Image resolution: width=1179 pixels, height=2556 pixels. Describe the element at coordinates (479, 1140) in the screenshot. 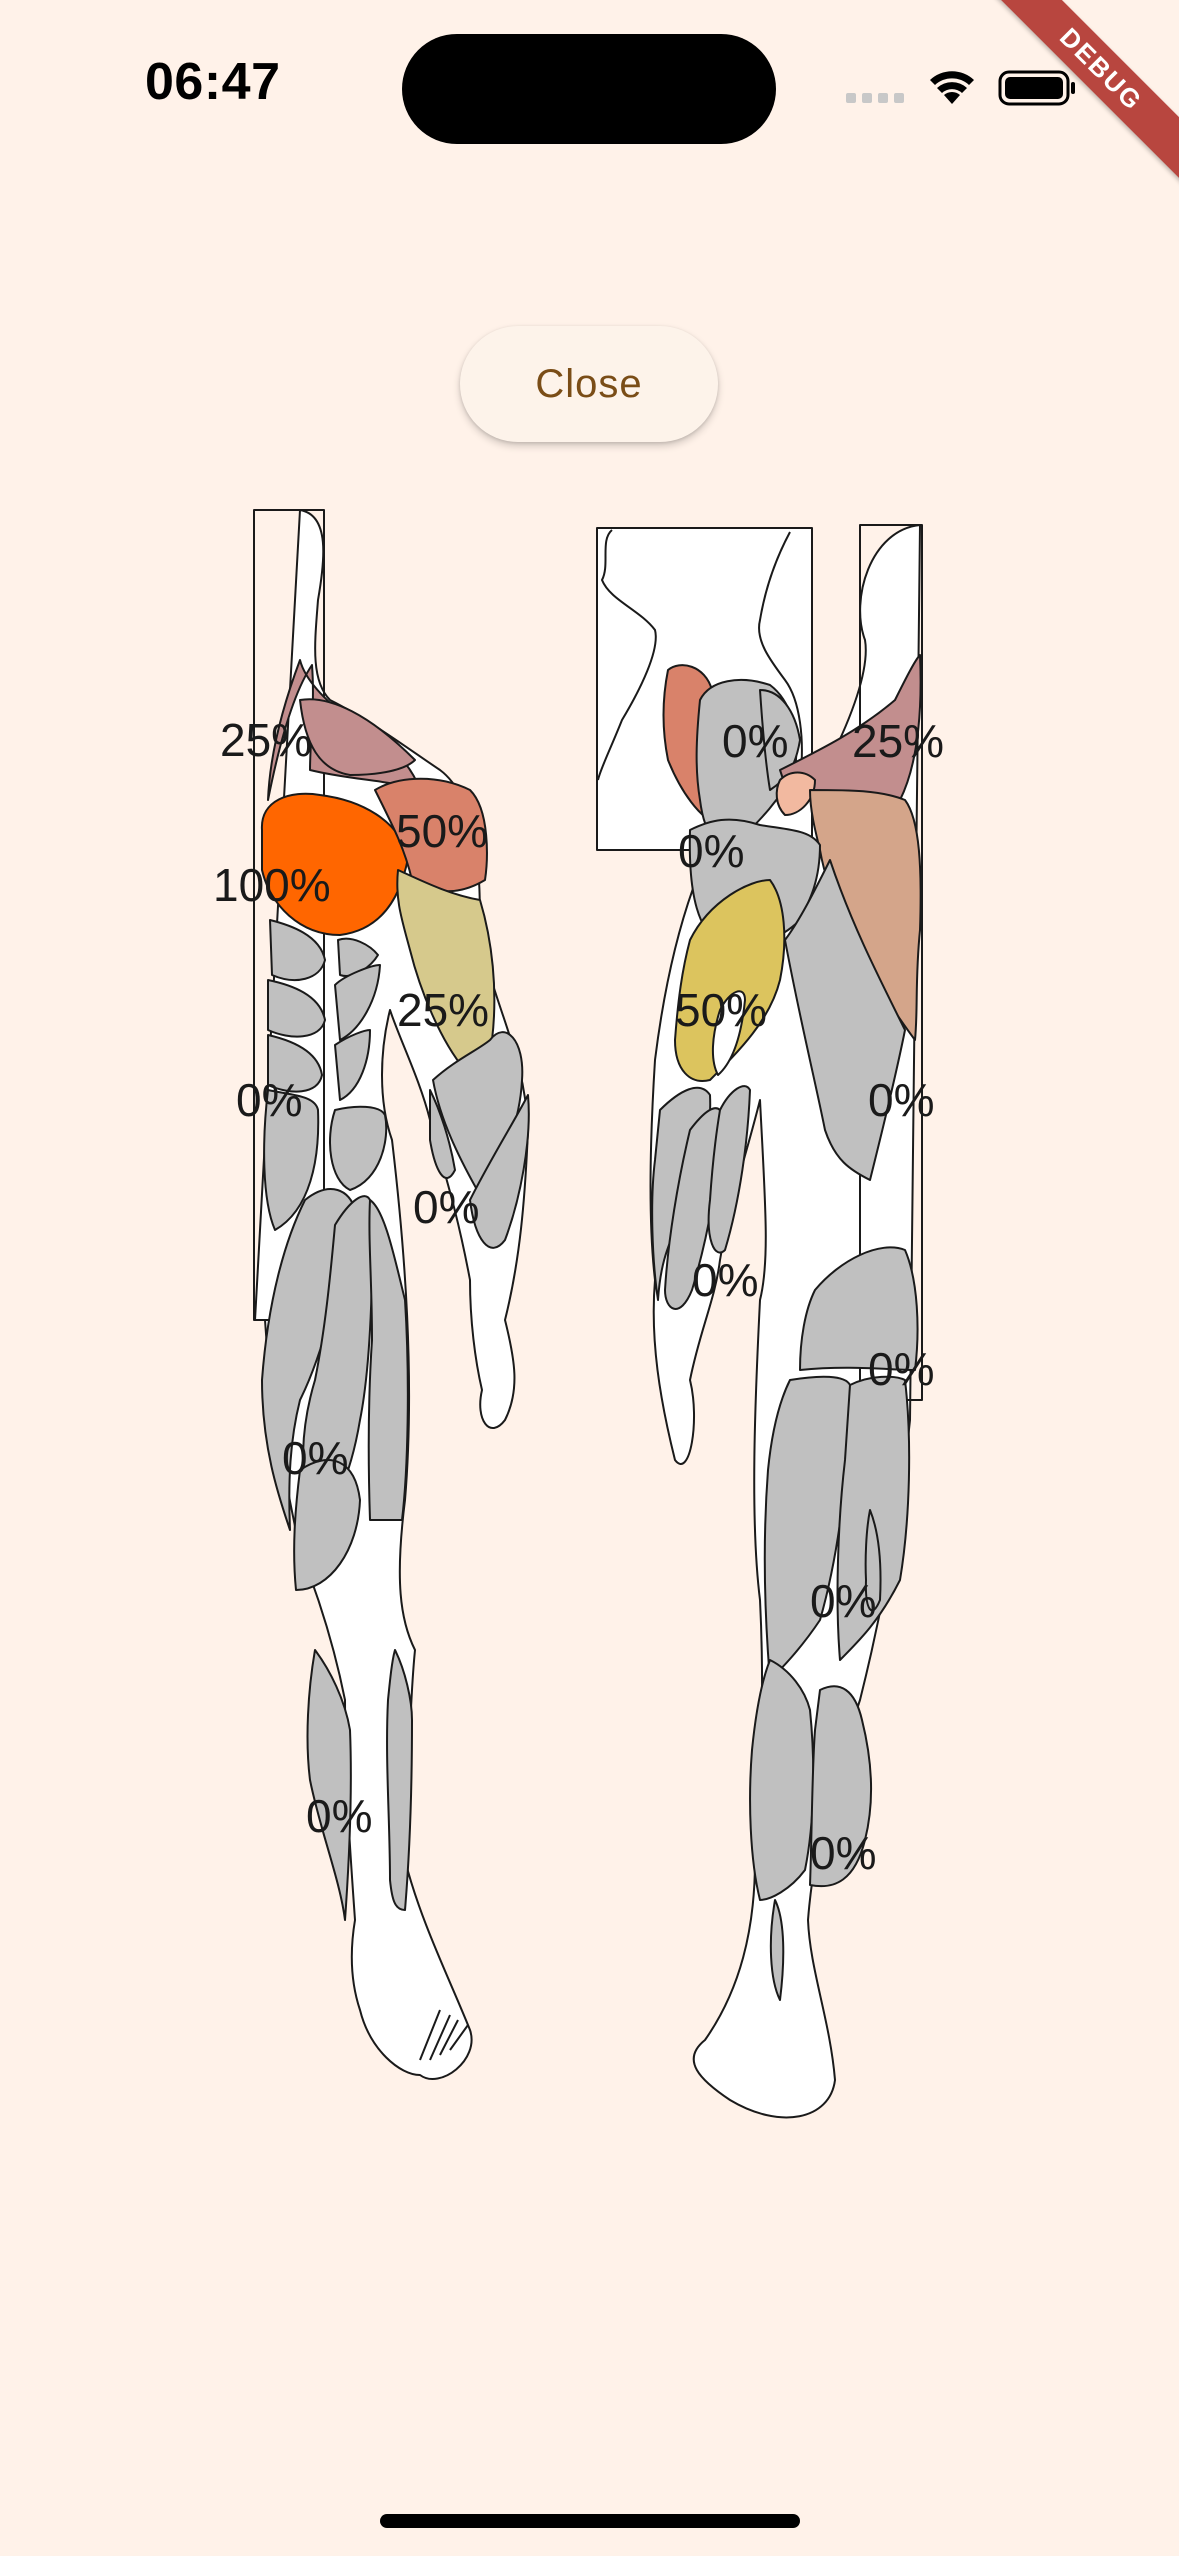

I see `front-forearm-muscles` at that location.